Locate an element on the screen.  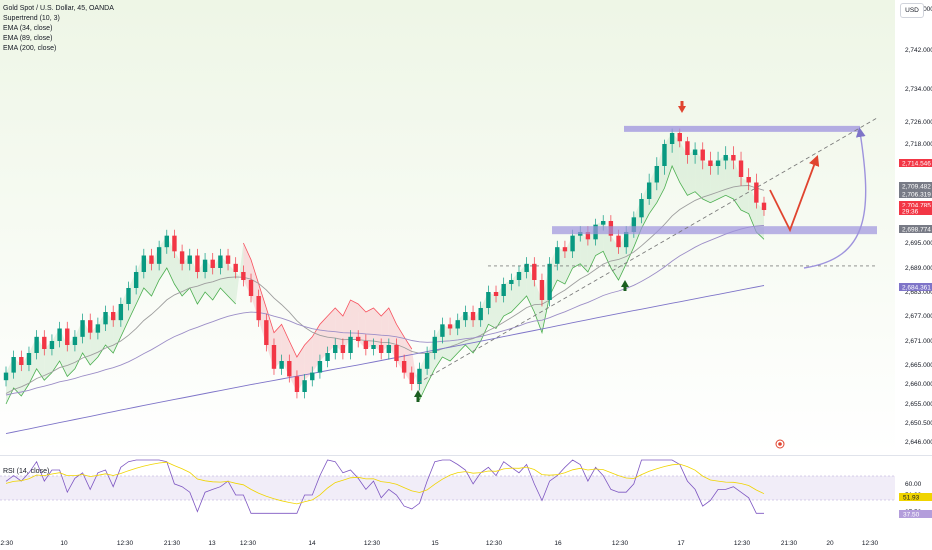
x-axis-tick-label: 15 is located at coordinates (435, 543).